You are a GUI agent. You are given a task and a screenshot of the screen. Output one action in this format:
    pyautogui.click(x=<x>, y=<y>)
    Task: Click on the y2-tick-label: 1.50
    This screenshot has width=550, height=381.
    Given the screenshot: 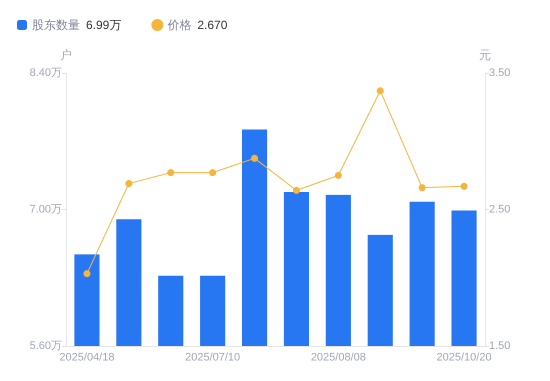 What is the action you would take?
    pyautogui.click(x=499, y=346)
    